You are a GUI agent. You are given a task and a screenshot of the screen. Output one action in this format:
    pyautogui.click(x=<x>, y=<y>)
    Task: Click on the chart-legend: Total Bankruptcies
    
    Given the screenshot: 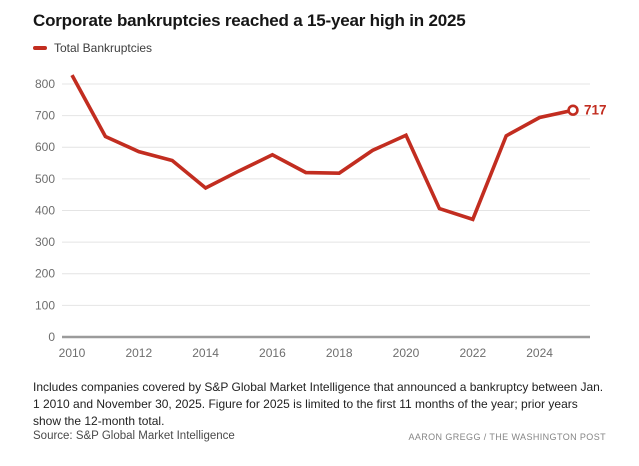 What is the action you would take?
    pyautogui.click(x=92, y=48)
    